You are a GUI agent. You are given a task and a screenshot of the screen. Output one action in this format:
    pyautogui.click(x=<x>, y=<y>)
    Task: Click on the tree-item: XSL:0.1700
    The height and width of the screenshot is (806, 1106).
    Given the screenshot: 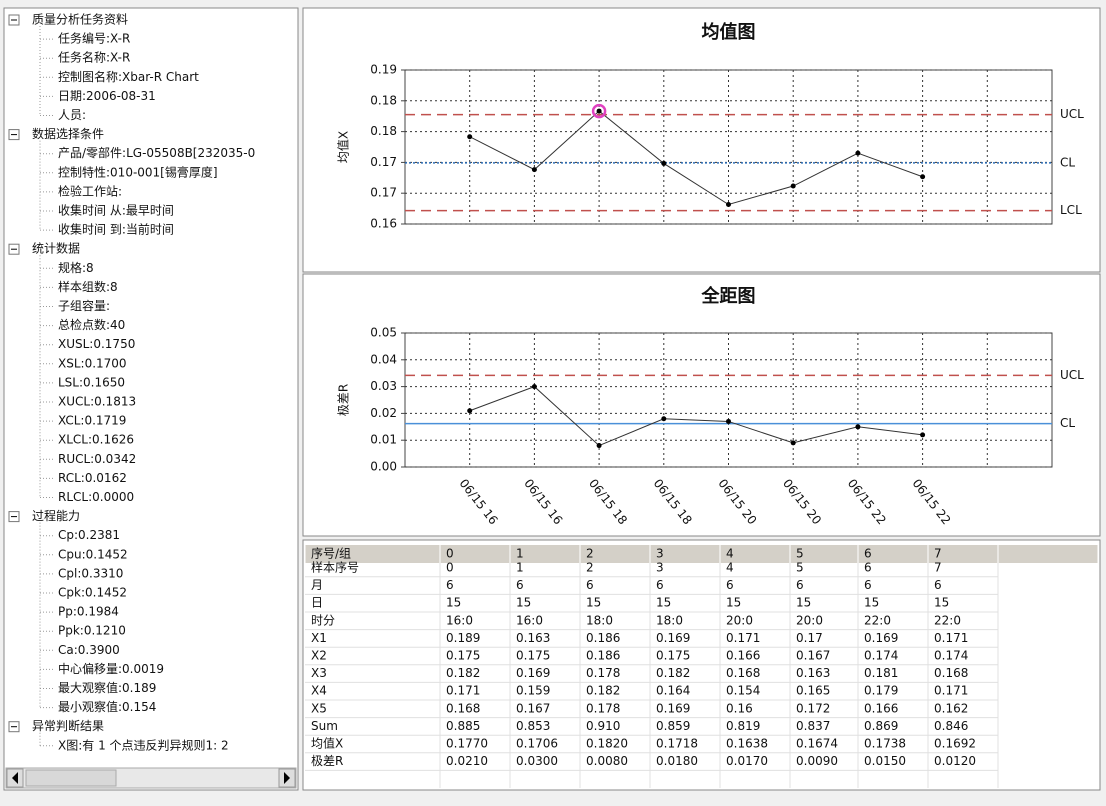 What is the action you would take?
    pyautogui.click(x=92, y=363)
    